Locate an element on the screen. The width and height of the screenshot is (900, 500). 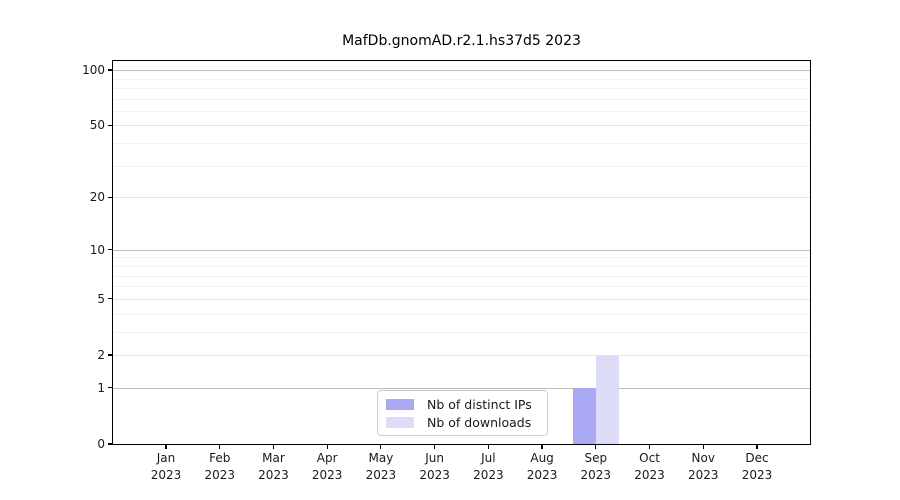
x-tick-month: Jan is located at coordinates (166, 458).